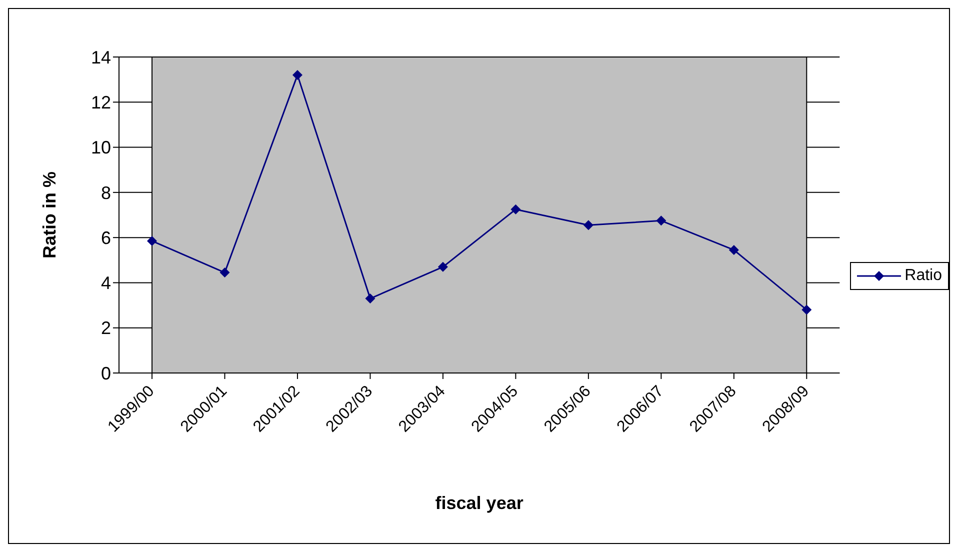  What do you see at coordinates (49, 215) in the screenshot?
I see `y-axis-title: Ratio in %` at bounding box center [49, 215].